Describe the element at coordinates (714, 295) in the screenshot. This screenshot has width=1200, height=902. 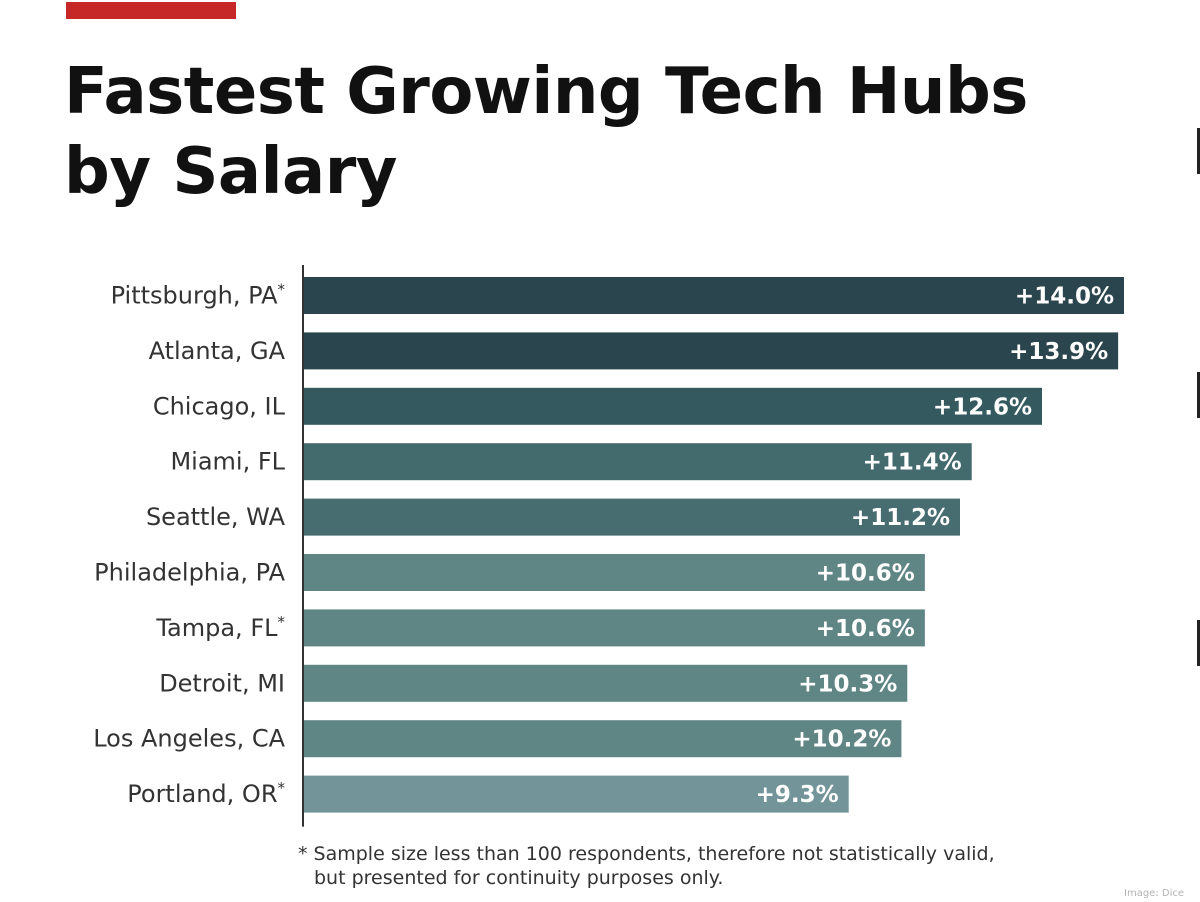
I see `bar-pittsburgh-pa` at that location.